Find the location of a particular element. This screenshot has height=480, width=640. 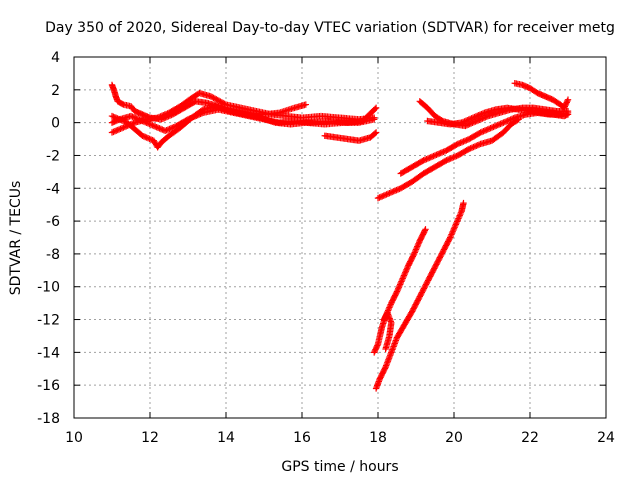

y-tick-label: -8 is located at coordinates (53, 255).